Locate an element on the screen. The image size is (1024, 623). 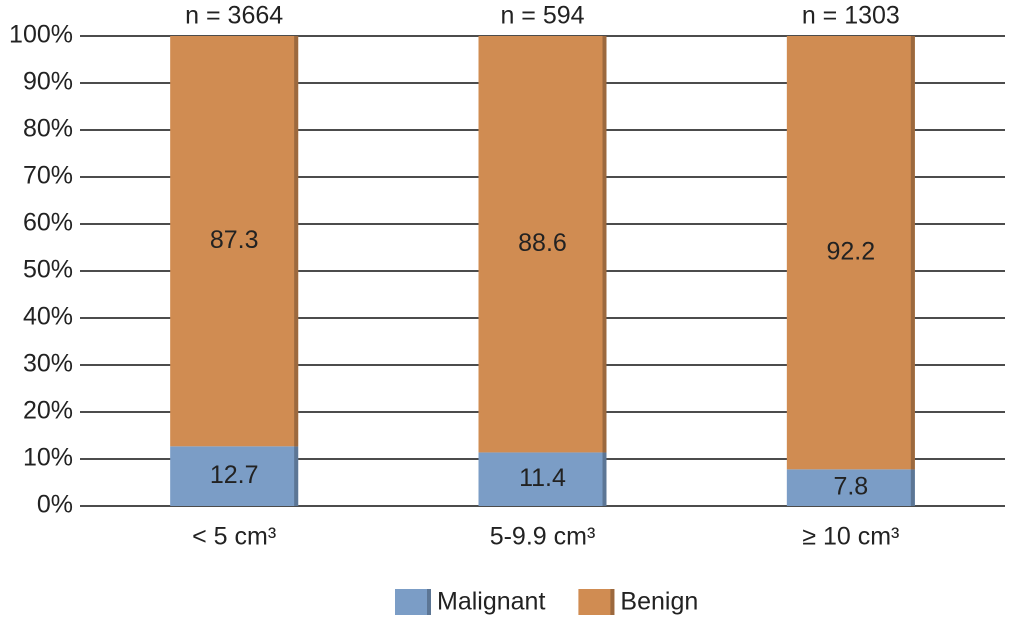
y-tick-label: 50% is located at coordinates (48, 270).